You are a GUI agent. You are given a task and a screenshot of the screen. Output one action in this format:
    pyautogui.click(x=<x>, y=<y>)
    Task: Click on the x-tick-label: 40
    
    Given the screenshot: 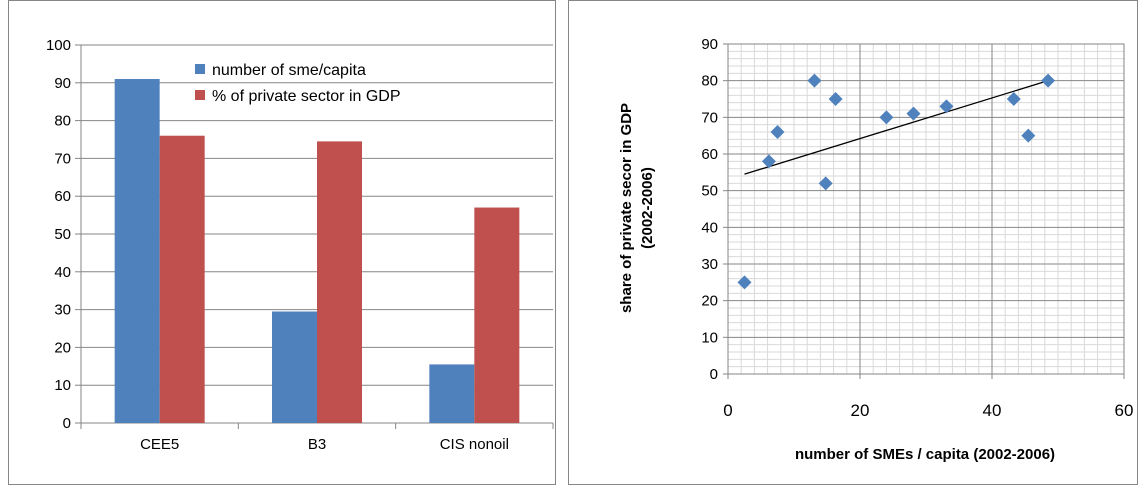 What is the action you would take?
    pyautogui.click(x=992, y=410)
    